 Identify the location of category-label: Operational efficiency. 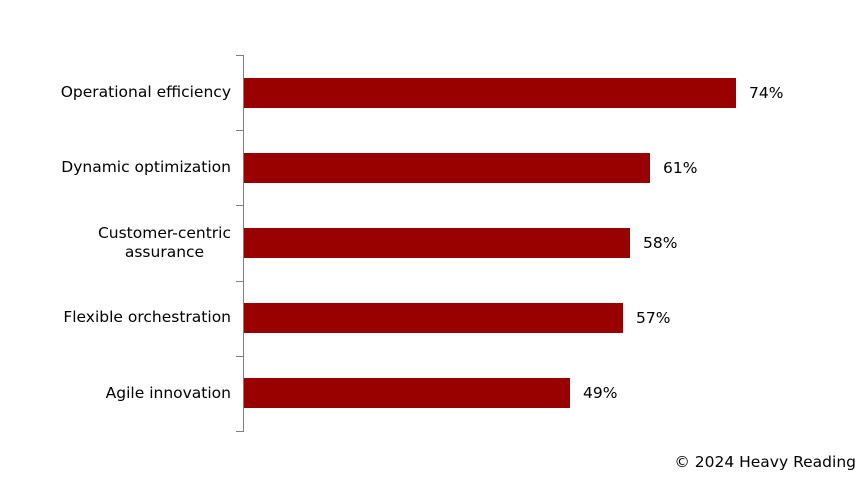
(145, 91).